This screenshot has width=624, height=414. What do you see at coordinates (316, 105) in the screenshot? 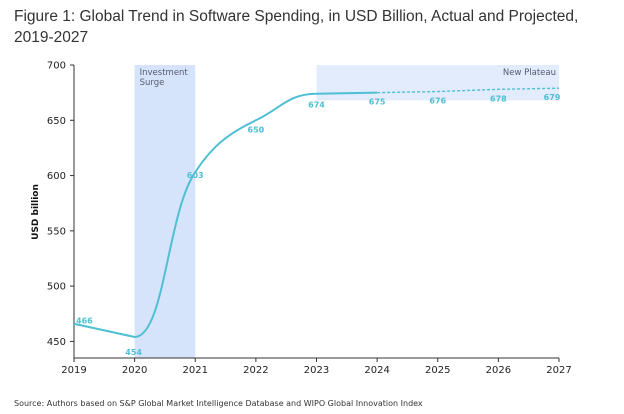
I see `data-label: 674` at bounding box center [316, 105].